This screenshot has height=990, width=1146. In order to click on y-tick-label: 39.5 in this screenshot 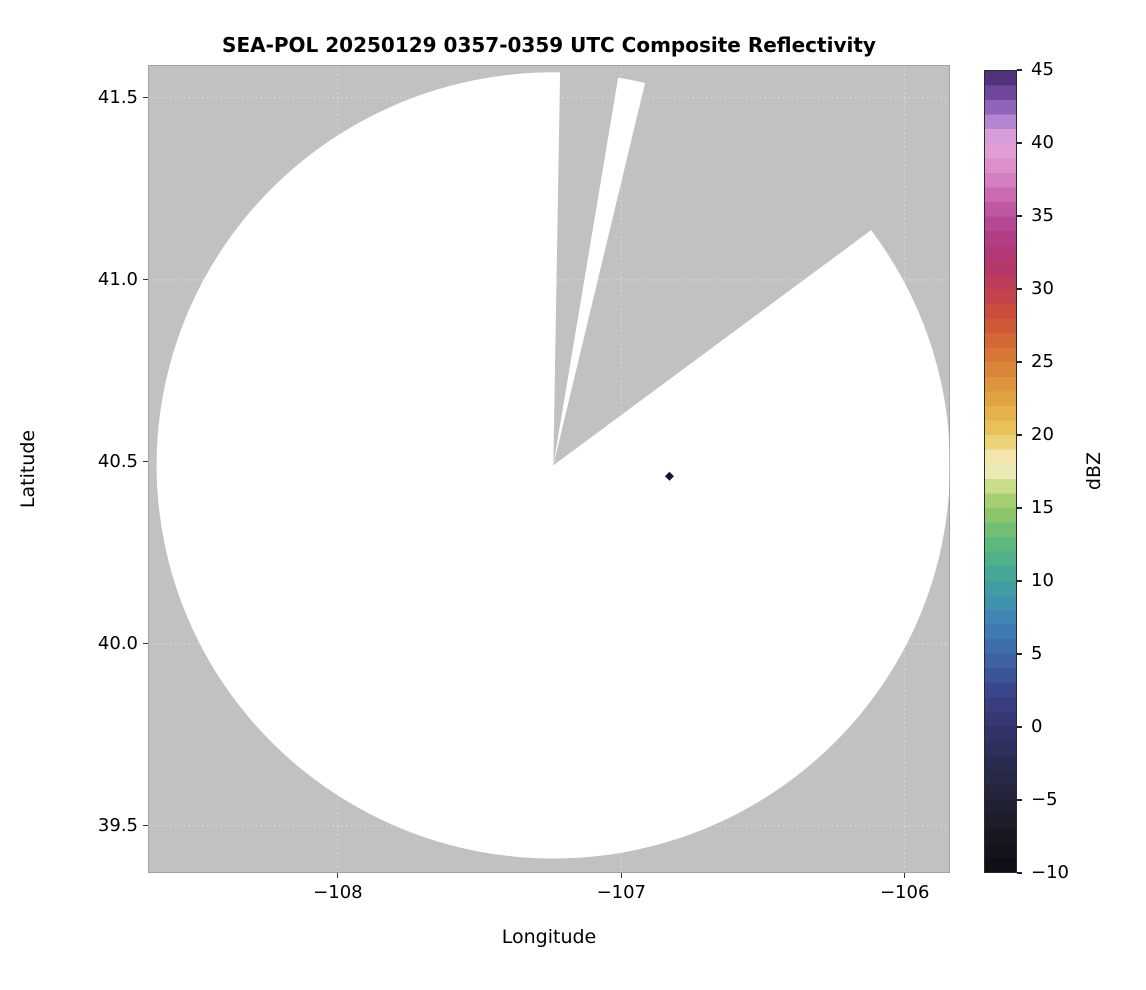, I will do `click(117, 825)`.